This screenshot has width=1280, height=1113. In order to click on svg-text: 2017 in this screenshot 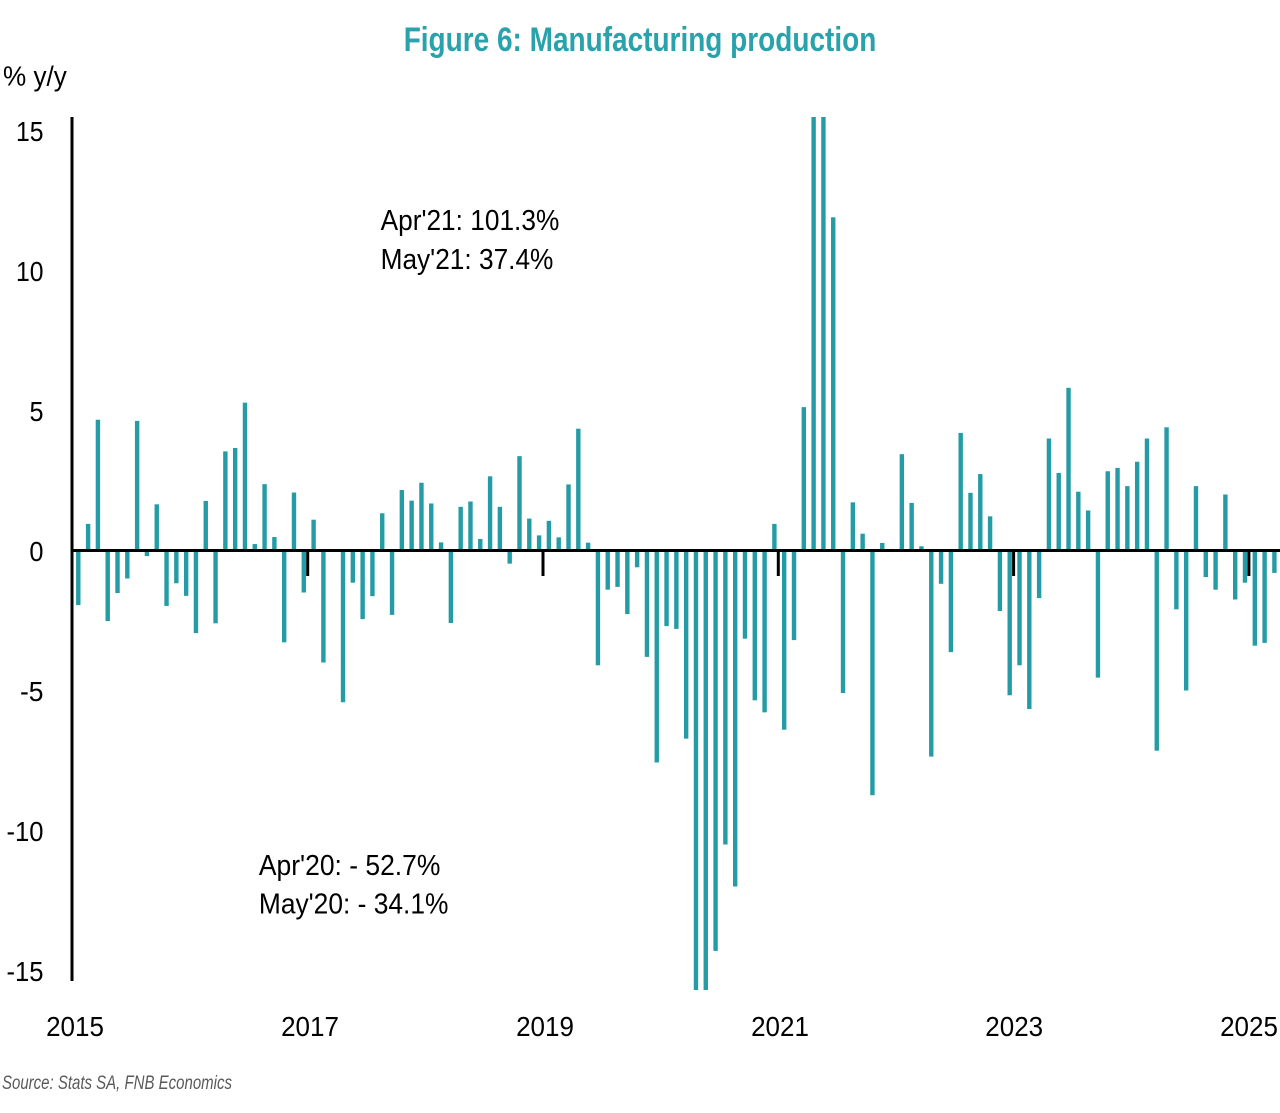, I will do `click(310, 1026)`.